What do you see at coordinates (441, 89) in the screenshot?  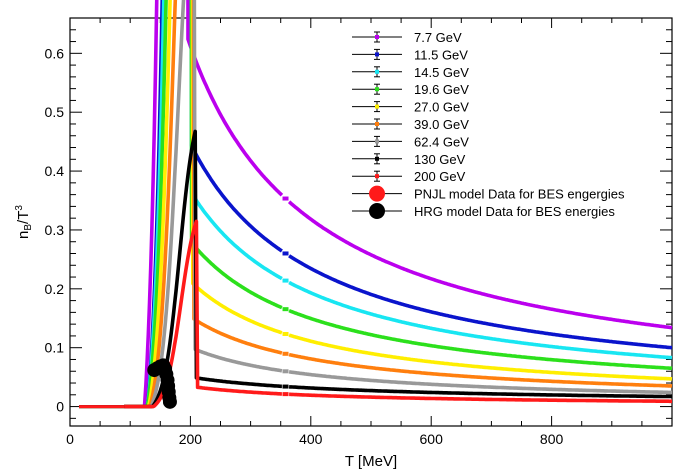 I see `legend-label: 19.6 GeV` at bounding box center [441, 89].